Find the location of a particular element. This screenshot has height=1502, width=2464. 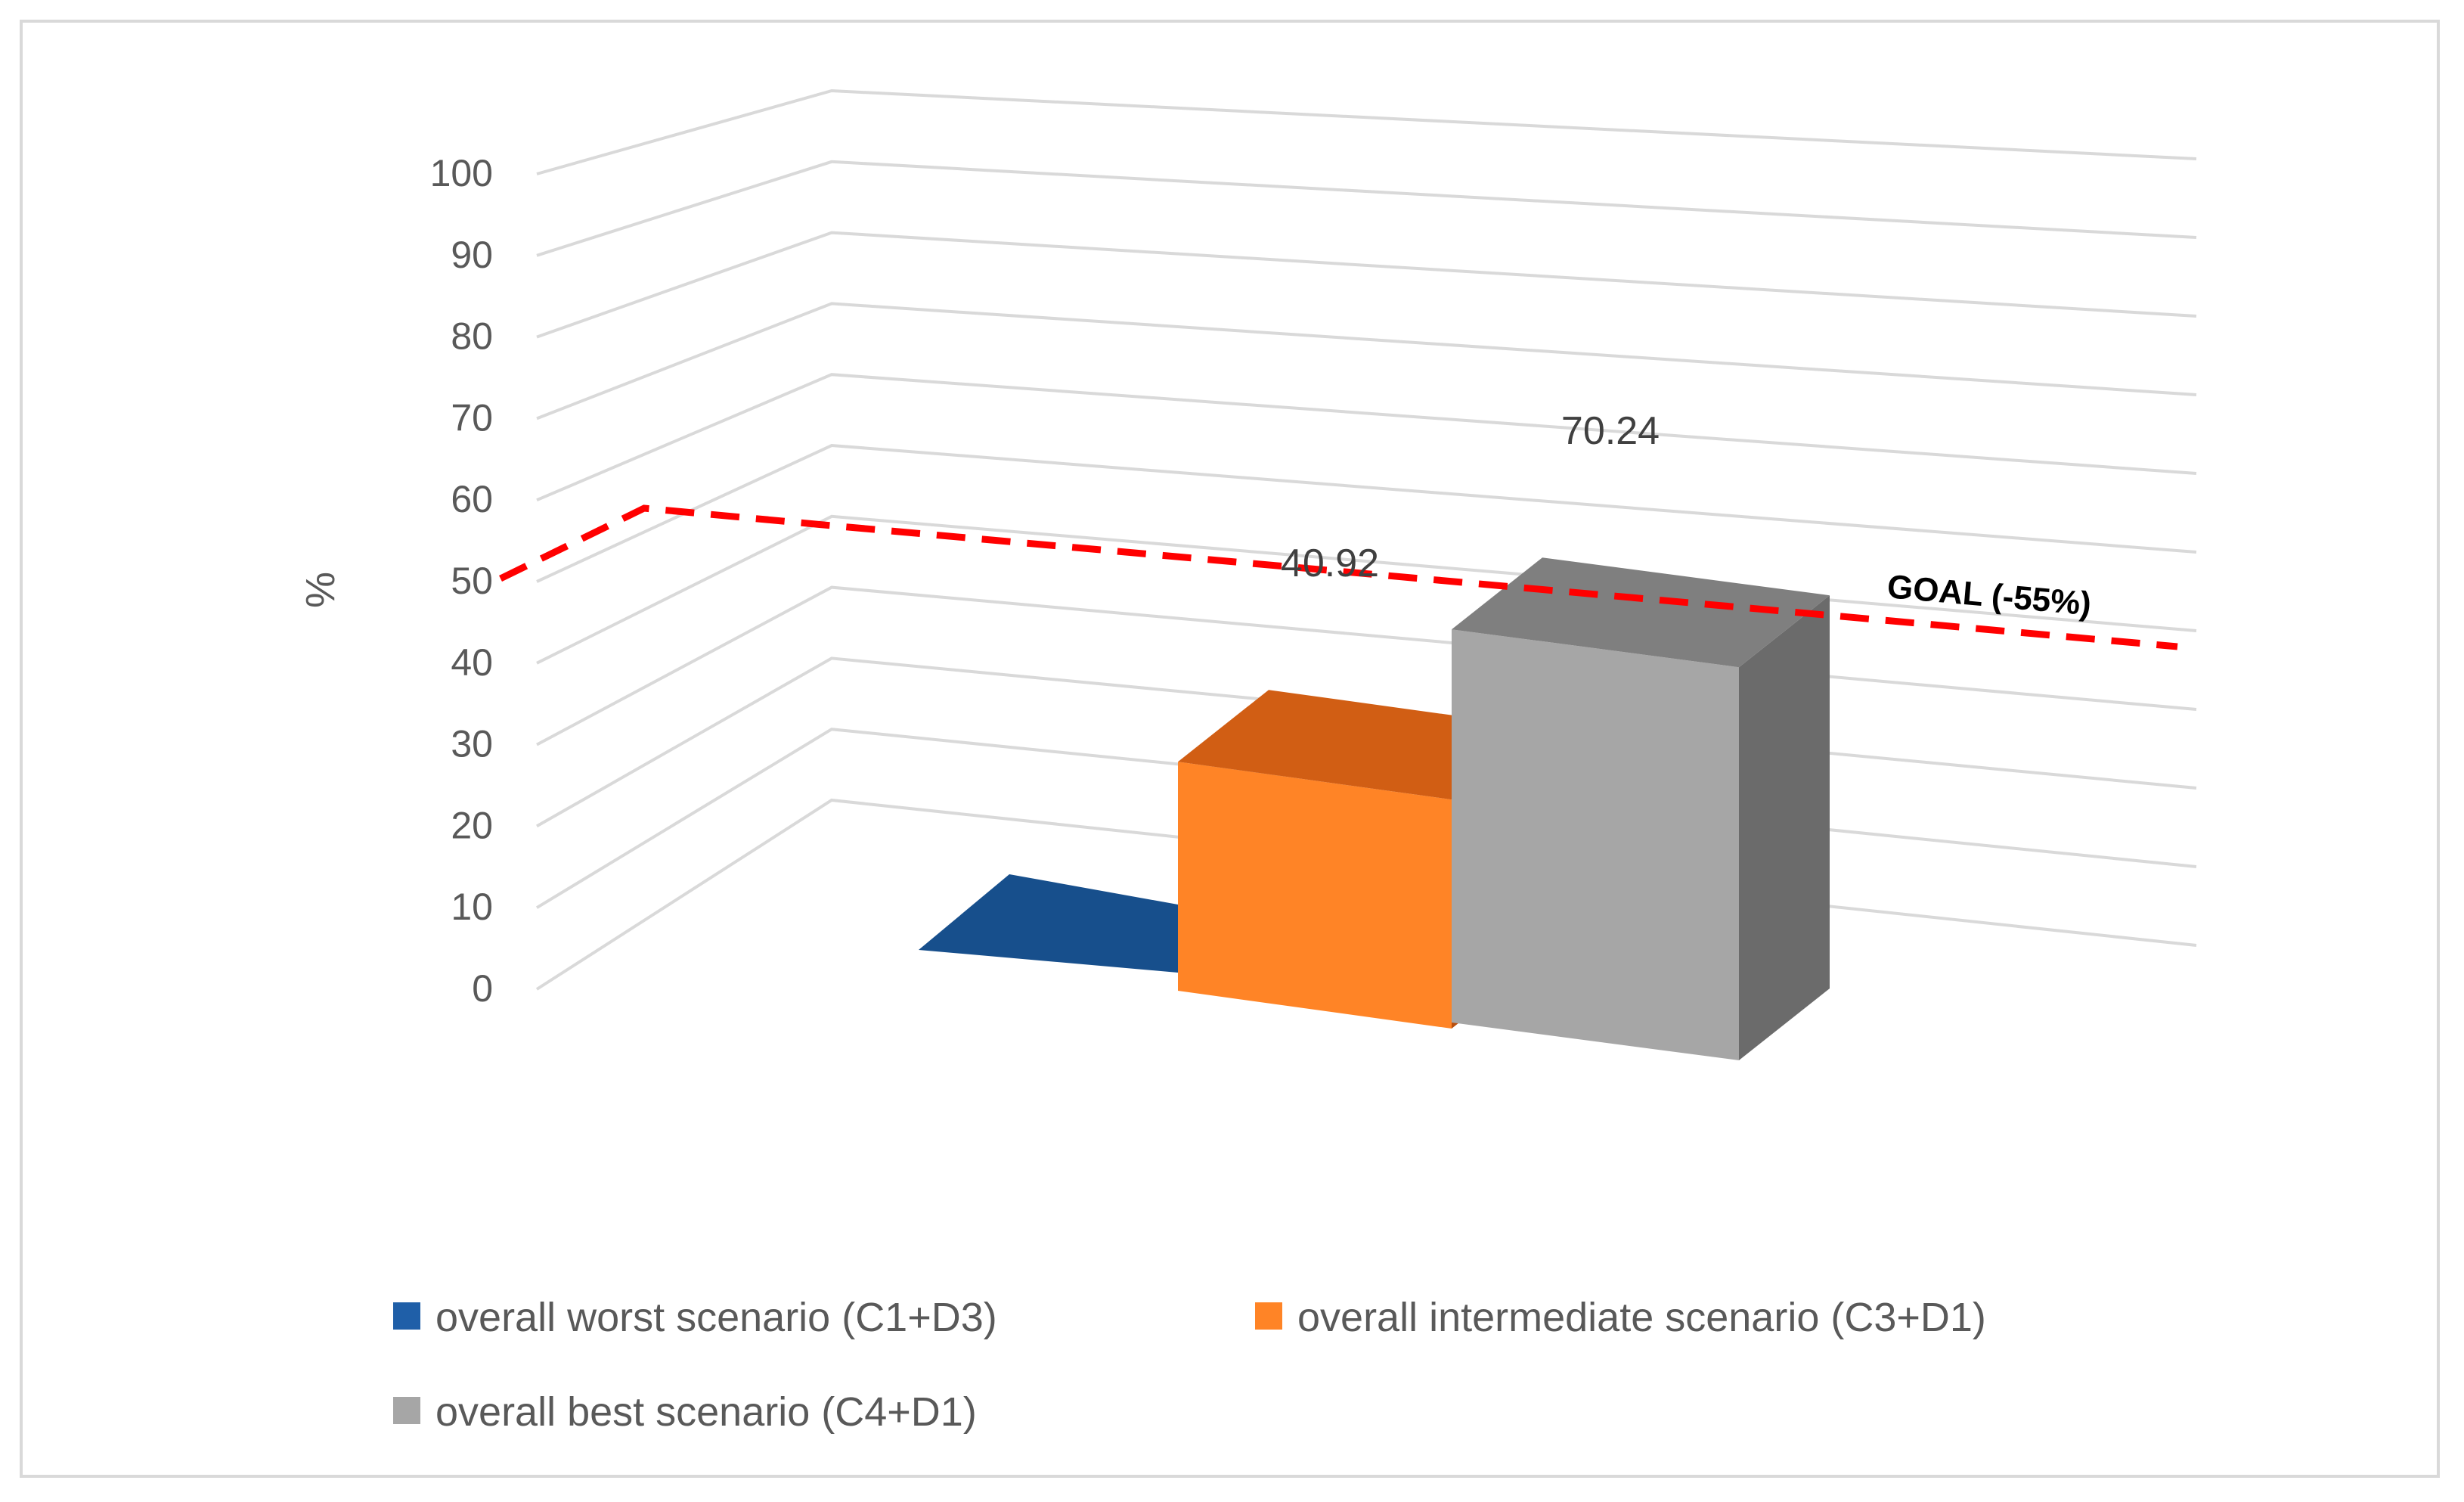

goal-line-path is located at coordinates (1338, 577).